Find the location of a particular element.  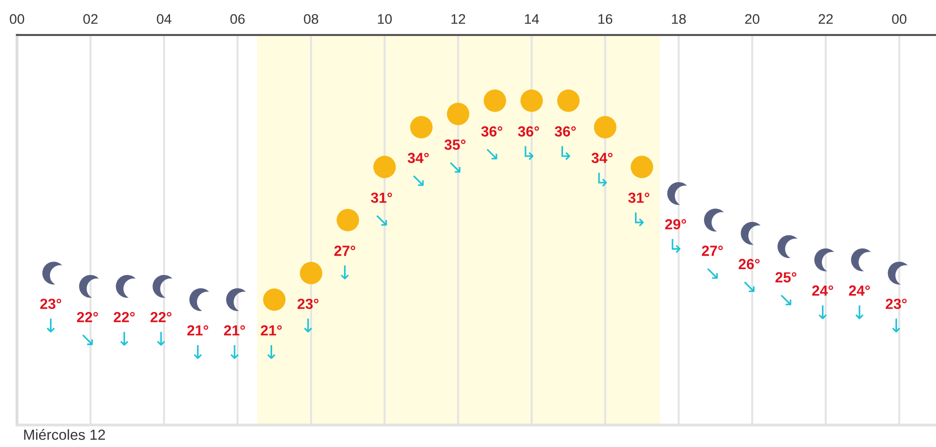

x-tick-label: 12 is located at coordinates (458, 19).